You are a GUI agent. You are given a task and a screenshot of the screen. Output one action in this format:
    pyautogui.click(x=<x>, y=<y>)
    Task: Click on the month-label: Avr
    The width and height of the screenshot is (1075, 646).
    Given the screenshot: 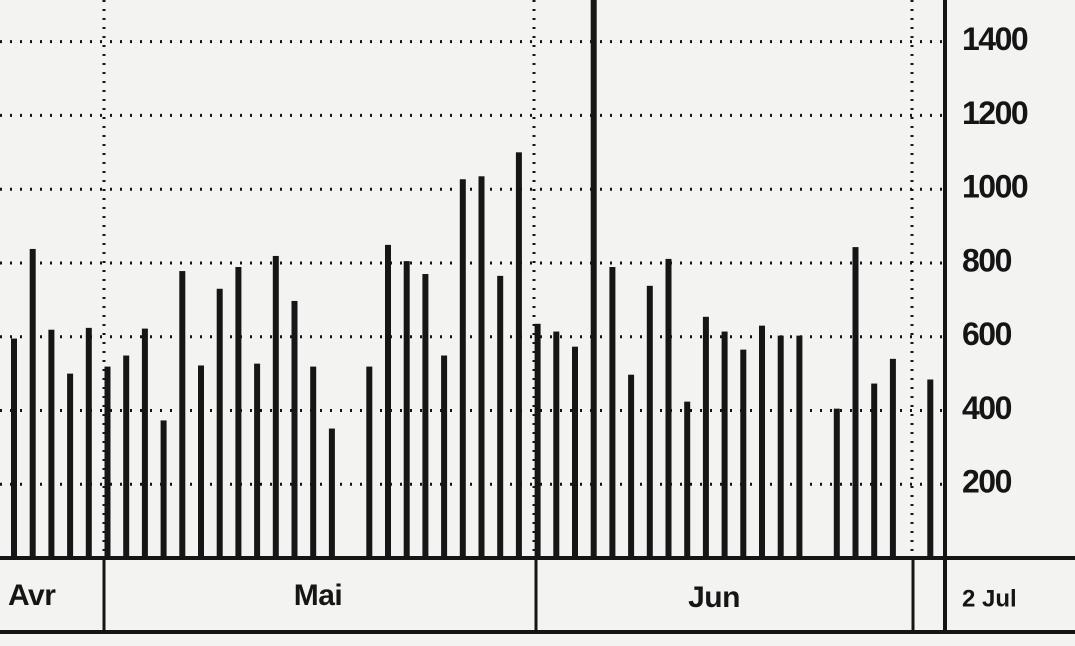 What is the action you would take?
    pyautogui.click(x=32, y=595)
    